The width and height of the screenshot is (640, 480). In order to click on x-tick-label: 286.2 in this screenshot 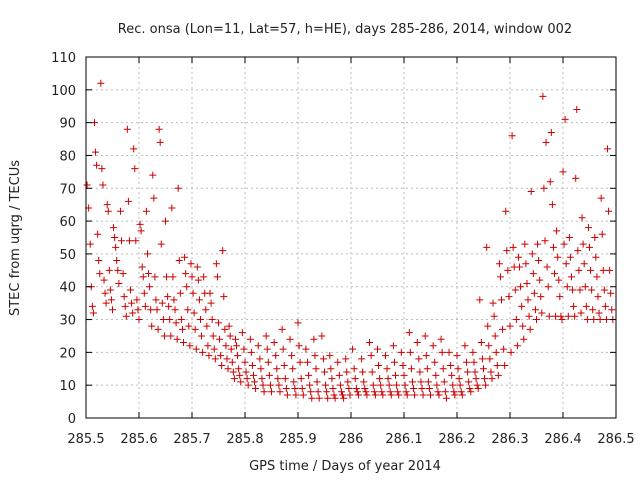, I will do `click(456, 439)`.